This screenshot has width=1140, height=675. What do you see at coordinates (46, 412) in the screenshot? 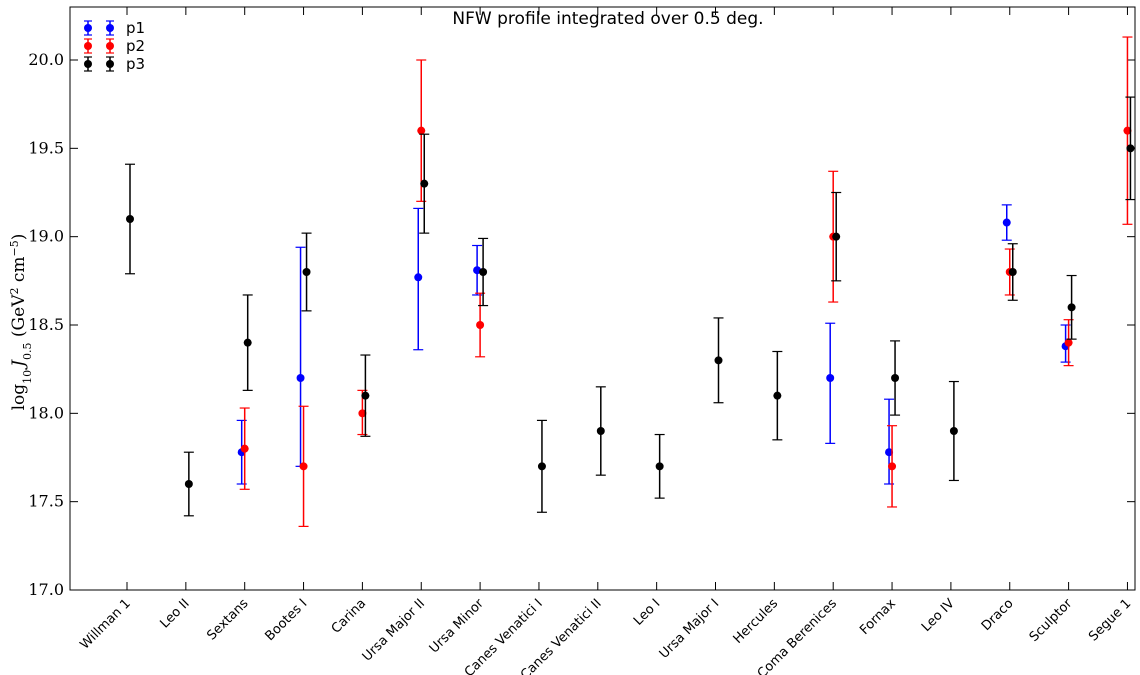
I see `y-tick-label: 18.0` at bounding box center [46, 412].